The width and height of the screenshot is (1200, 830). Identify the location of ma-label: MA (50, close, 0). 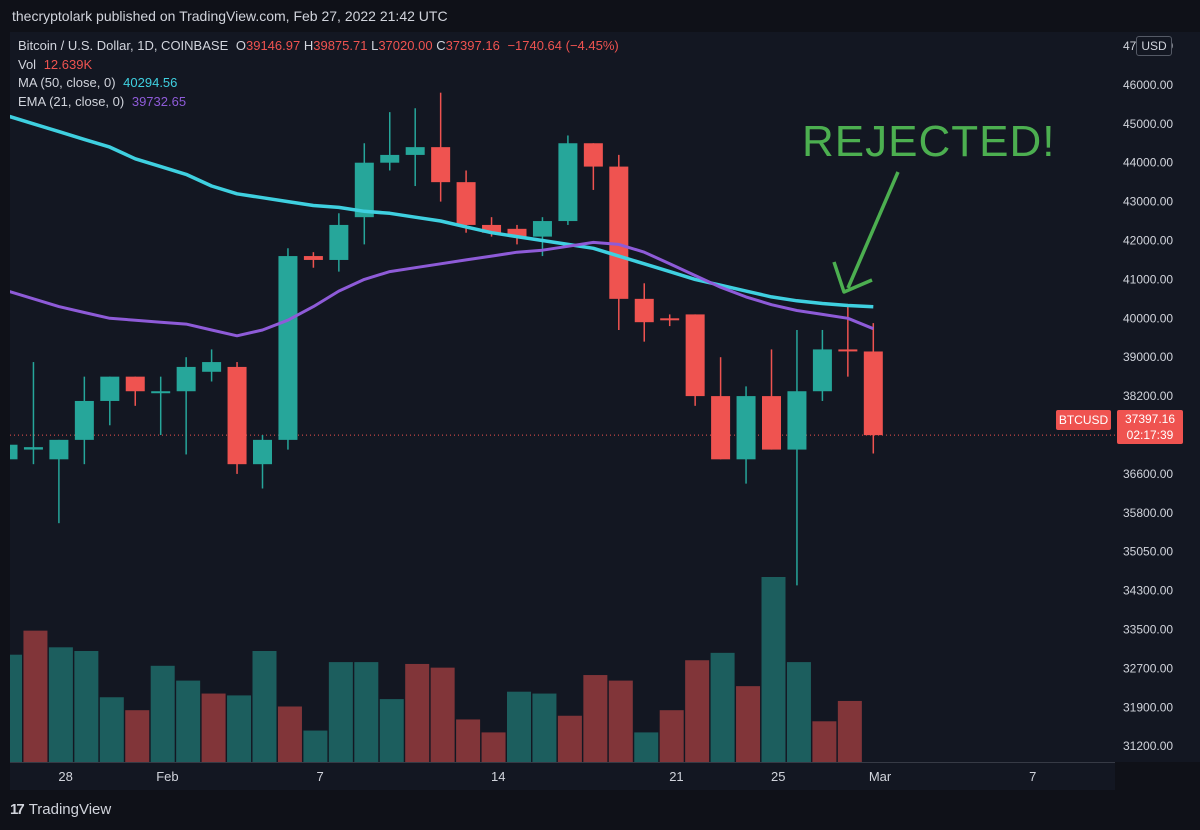
(67, 82).